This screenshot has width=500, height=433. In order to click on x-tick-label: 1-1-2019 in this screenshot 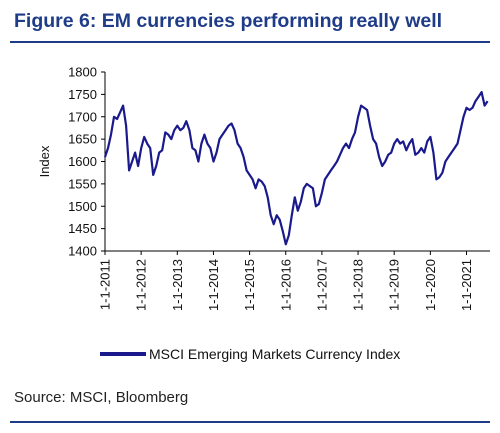, I will do `click(394, 285)`.